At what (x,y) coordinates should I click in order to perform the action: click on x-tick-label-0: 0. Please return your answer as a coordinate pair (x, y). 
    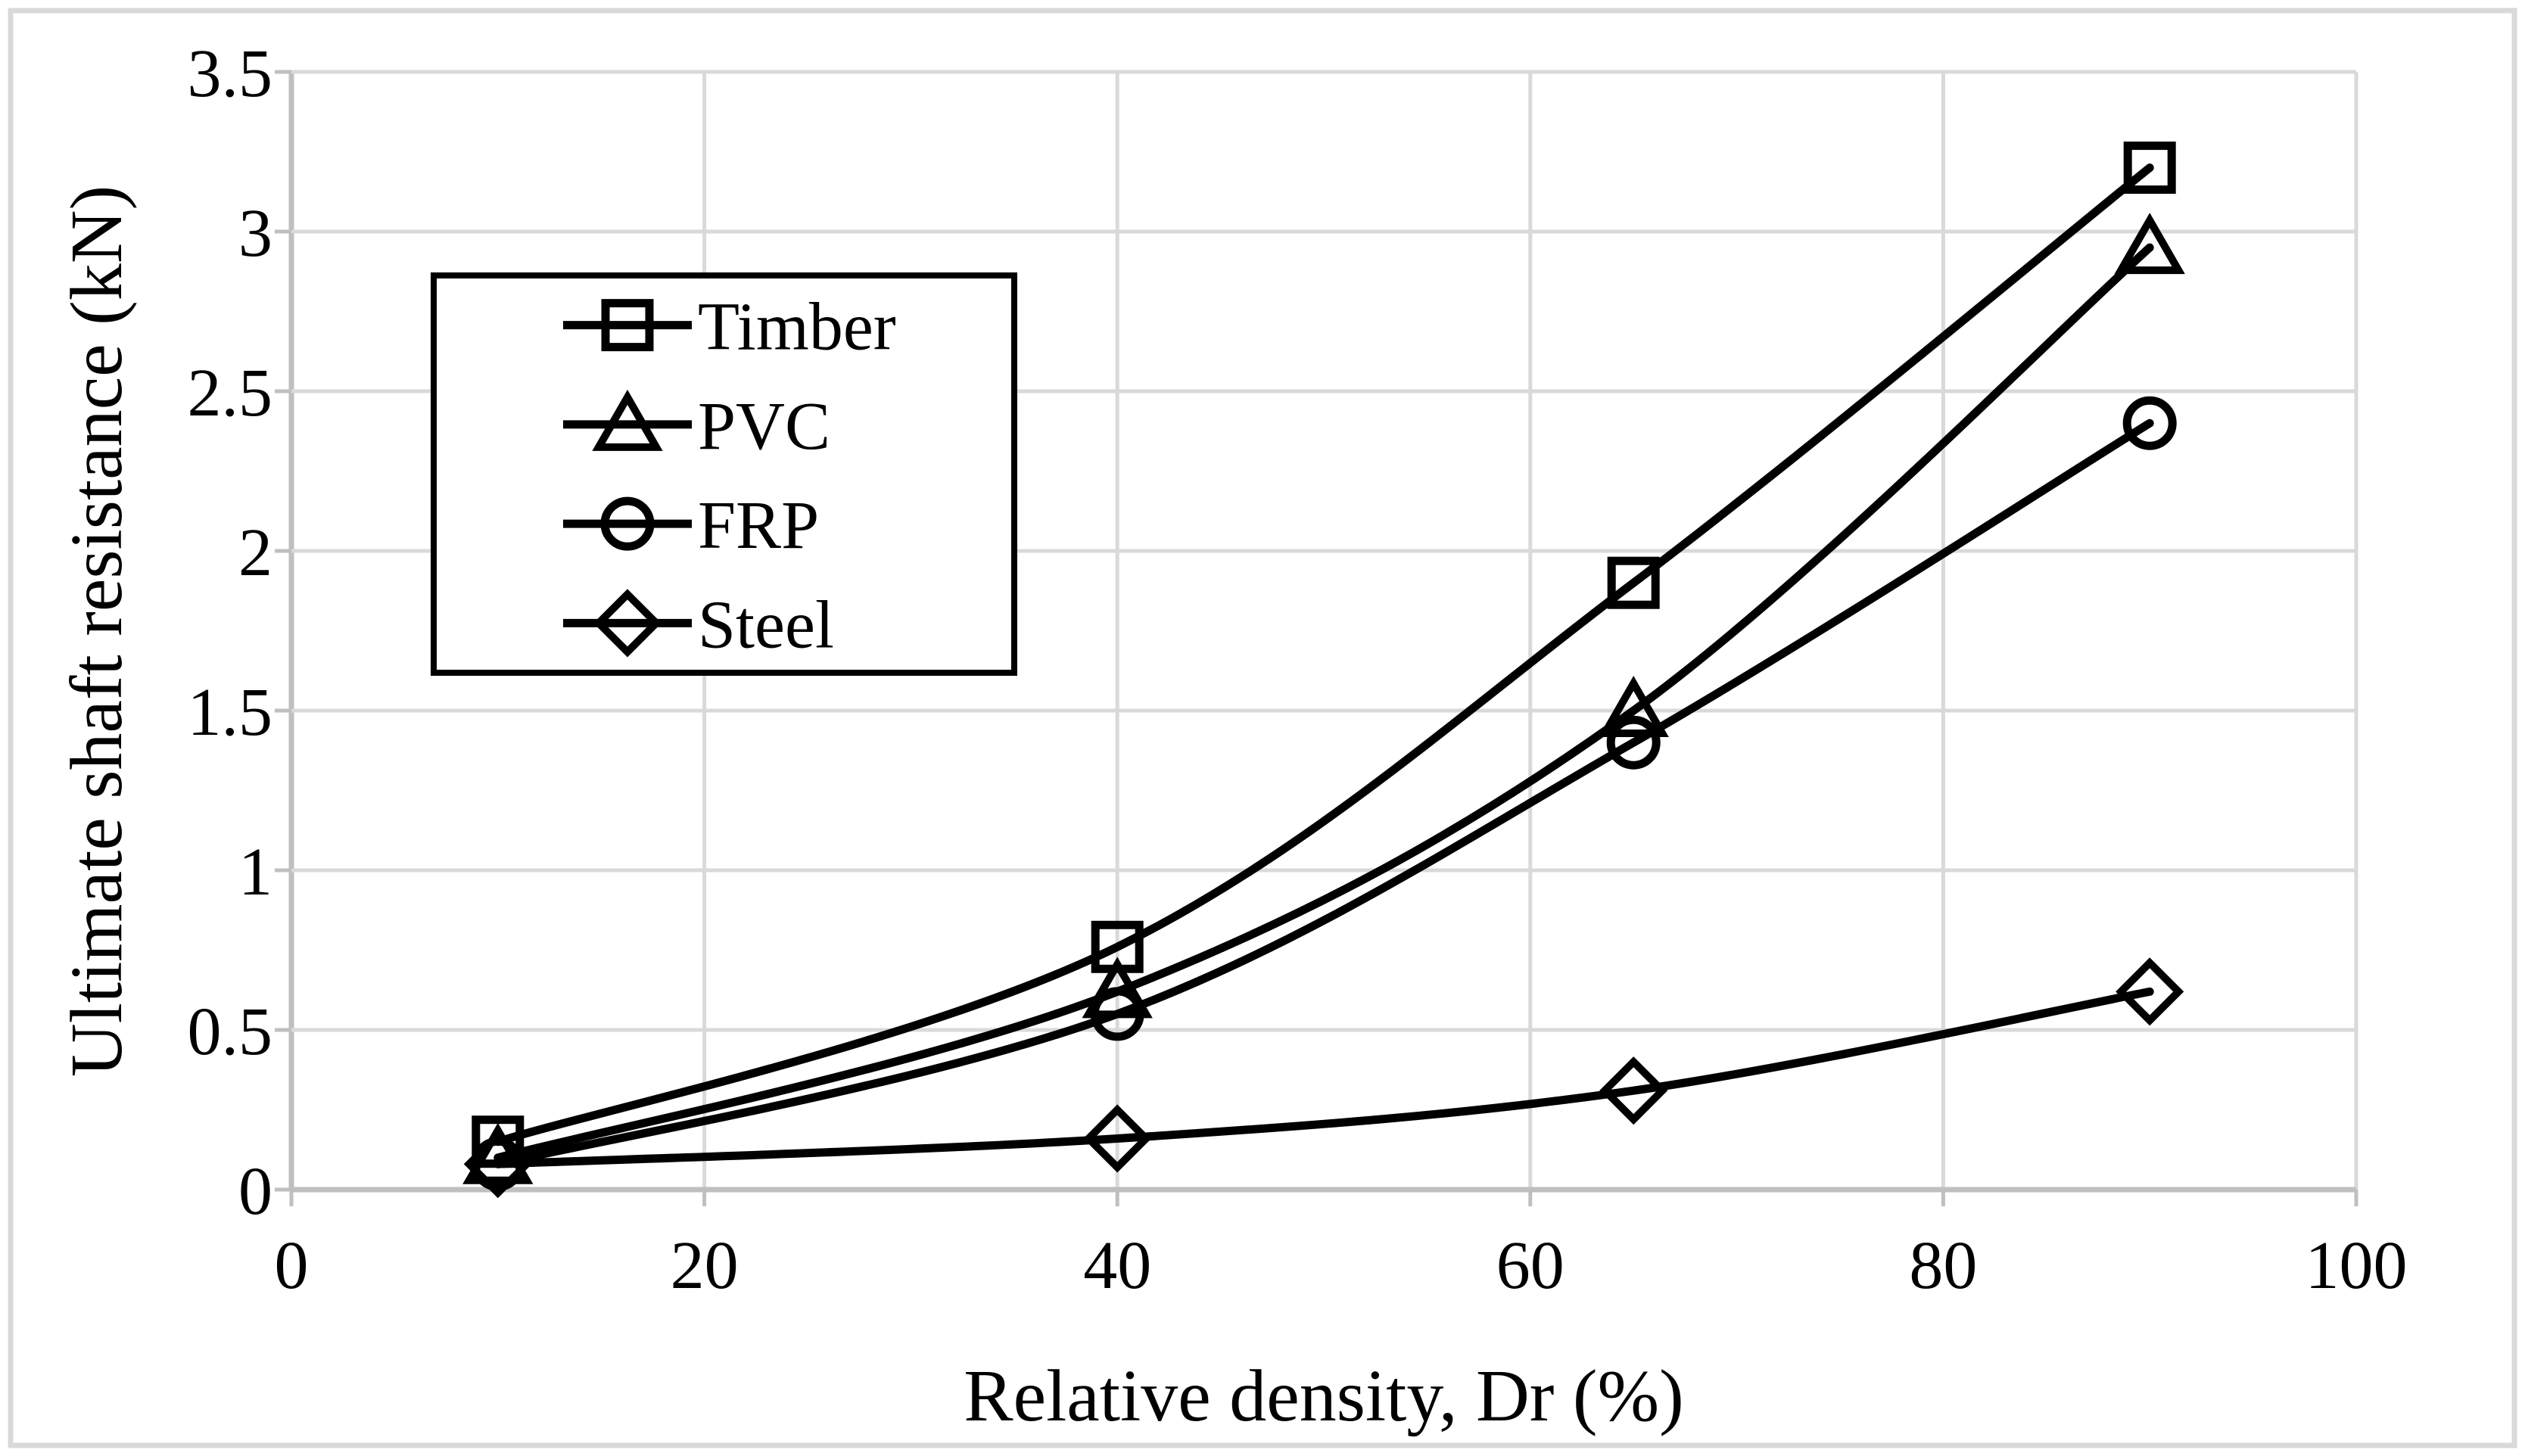
    Looking at the image, I should click on (292, 1265).